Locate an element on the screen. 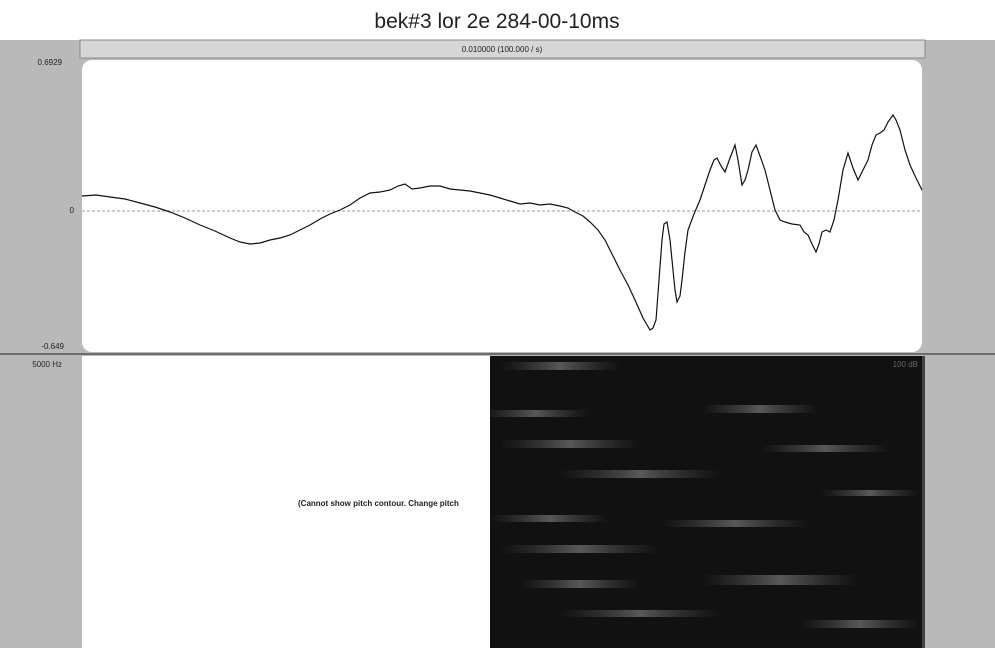 The height and width of the screenshot is (648, 995). db-label: 100 dB is located at coordinates (905, 364).